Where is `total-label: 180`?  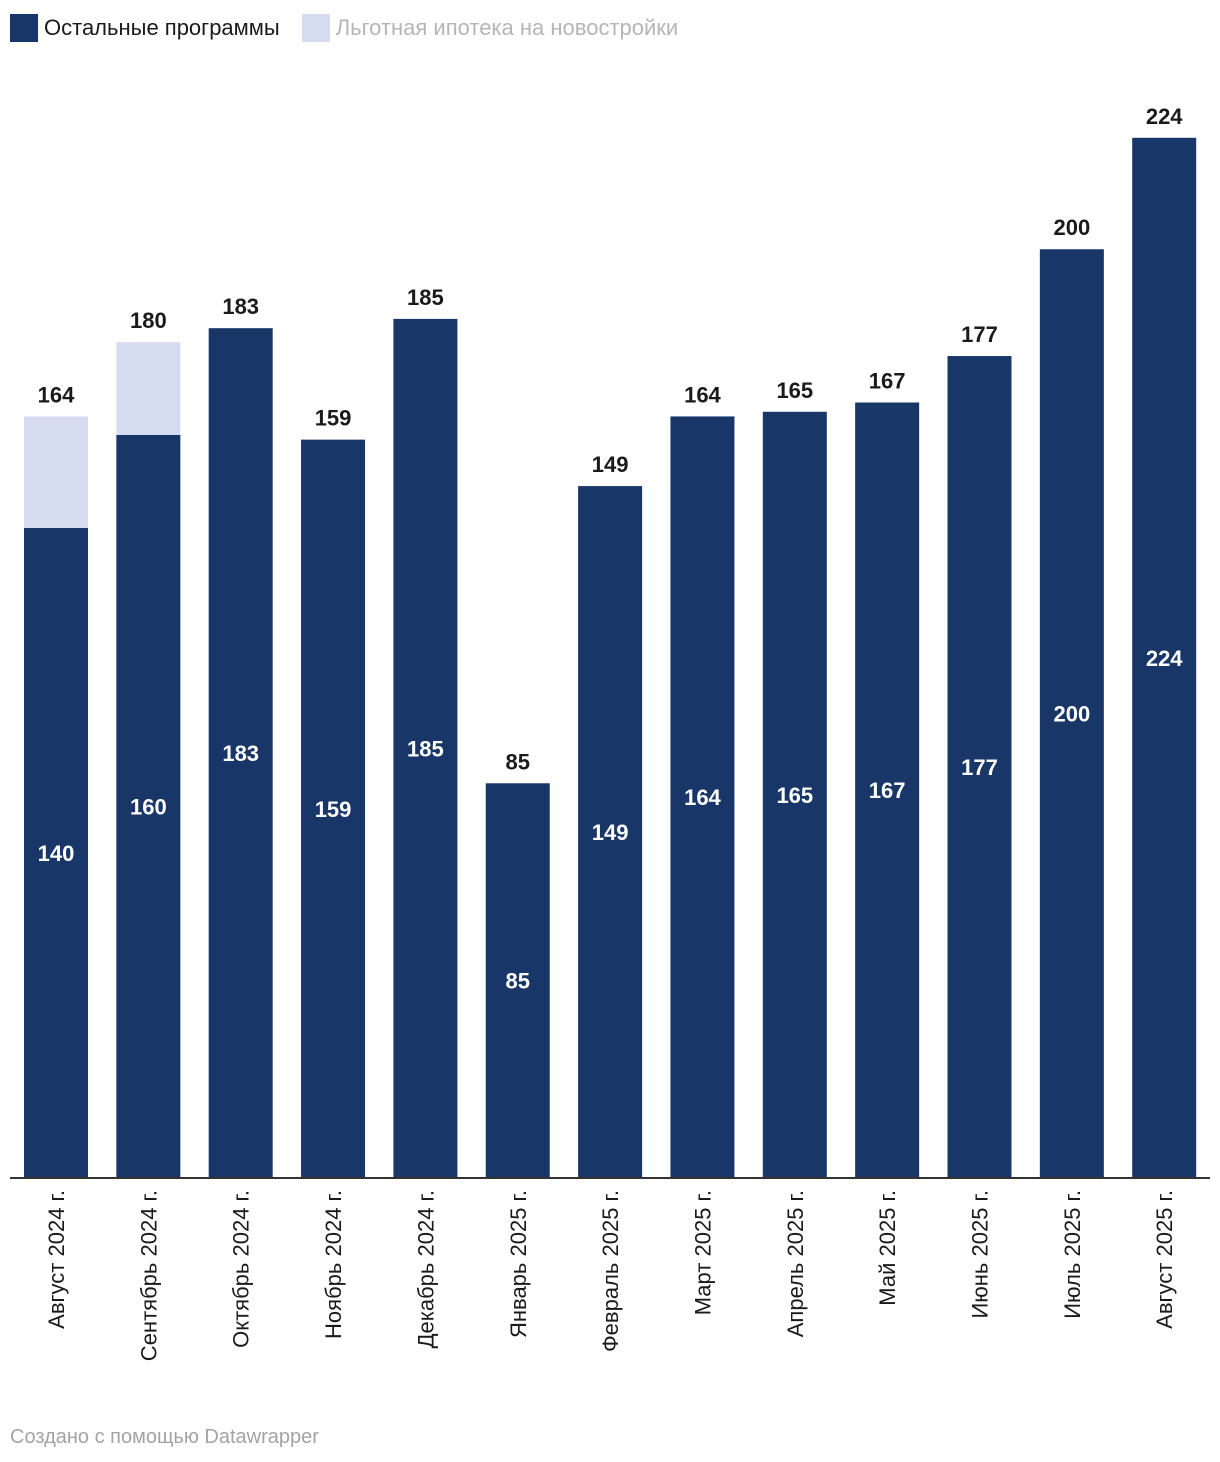 total-label: 180 is located at coordinates (148, 320).